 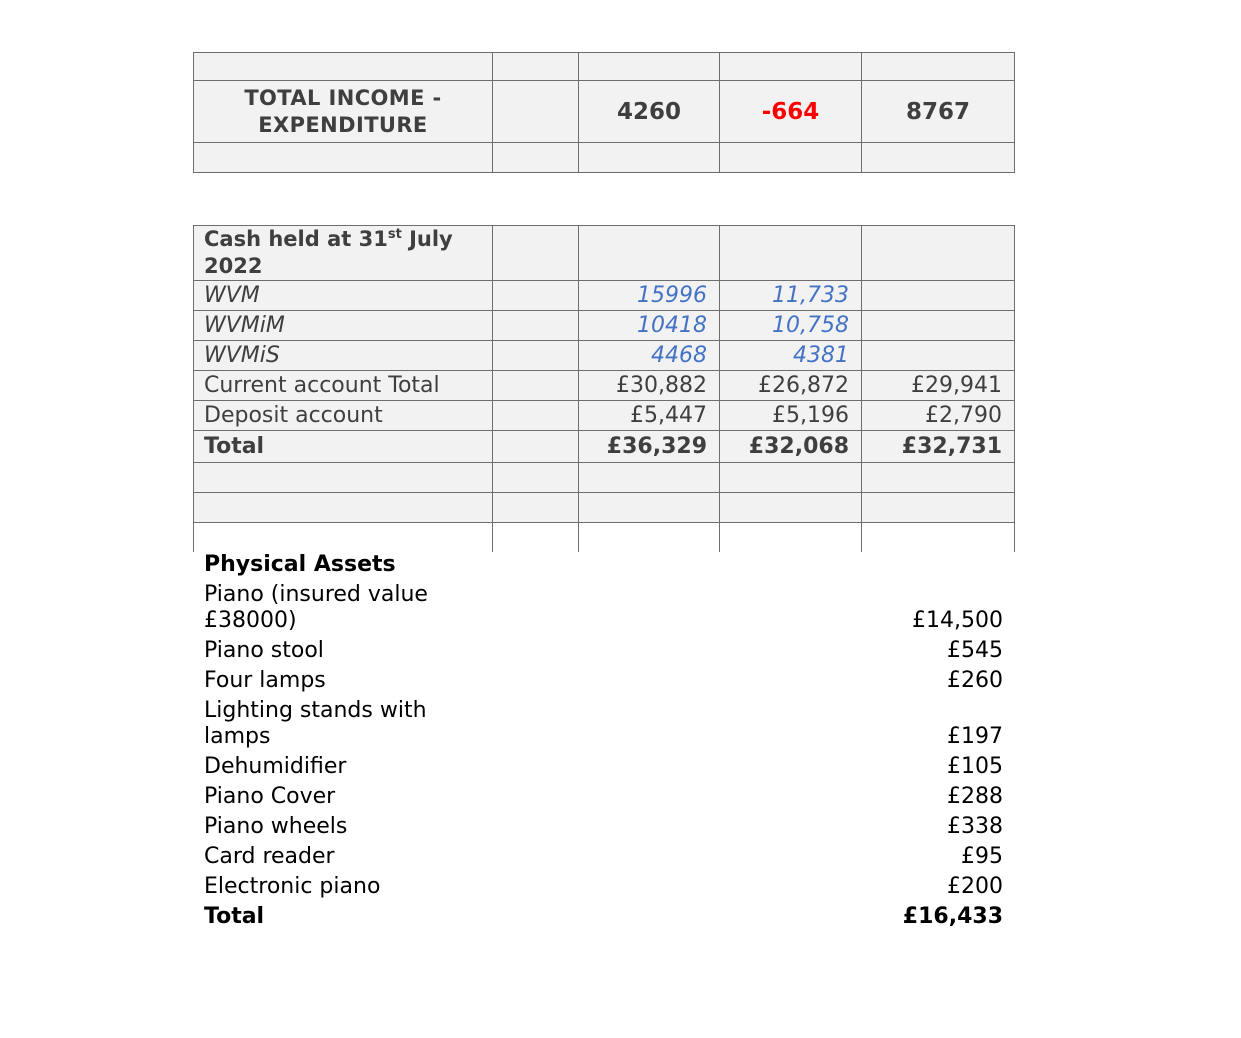 I want to click on income-value-2-negative: -664, so click(x=790, y=111).